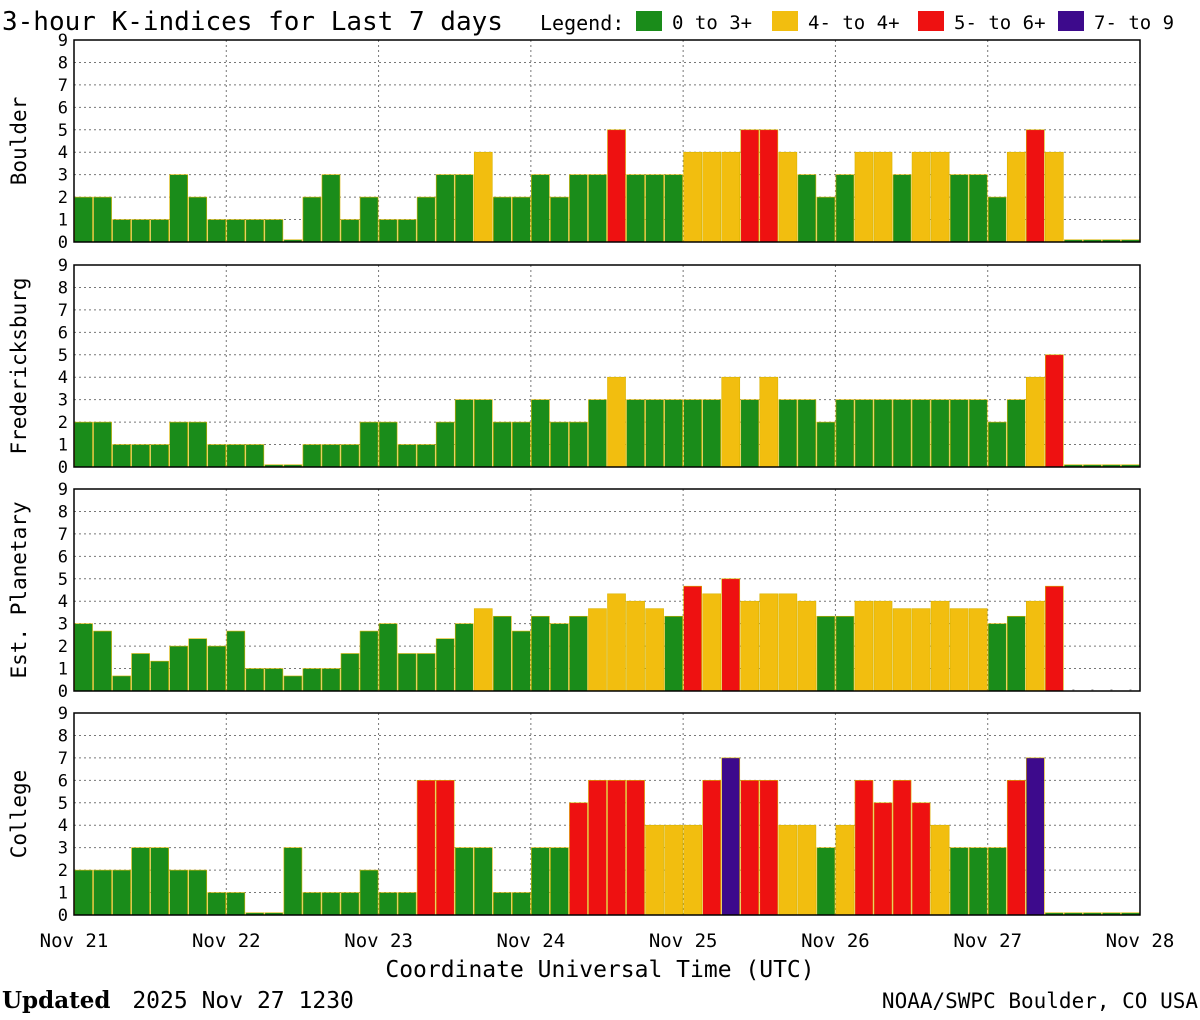 The width and height of the screenshot is (1200, 1020). Describe the element at coordinates (63, 333) in the screenshot. I see `y-tick-label: 6` at that location.